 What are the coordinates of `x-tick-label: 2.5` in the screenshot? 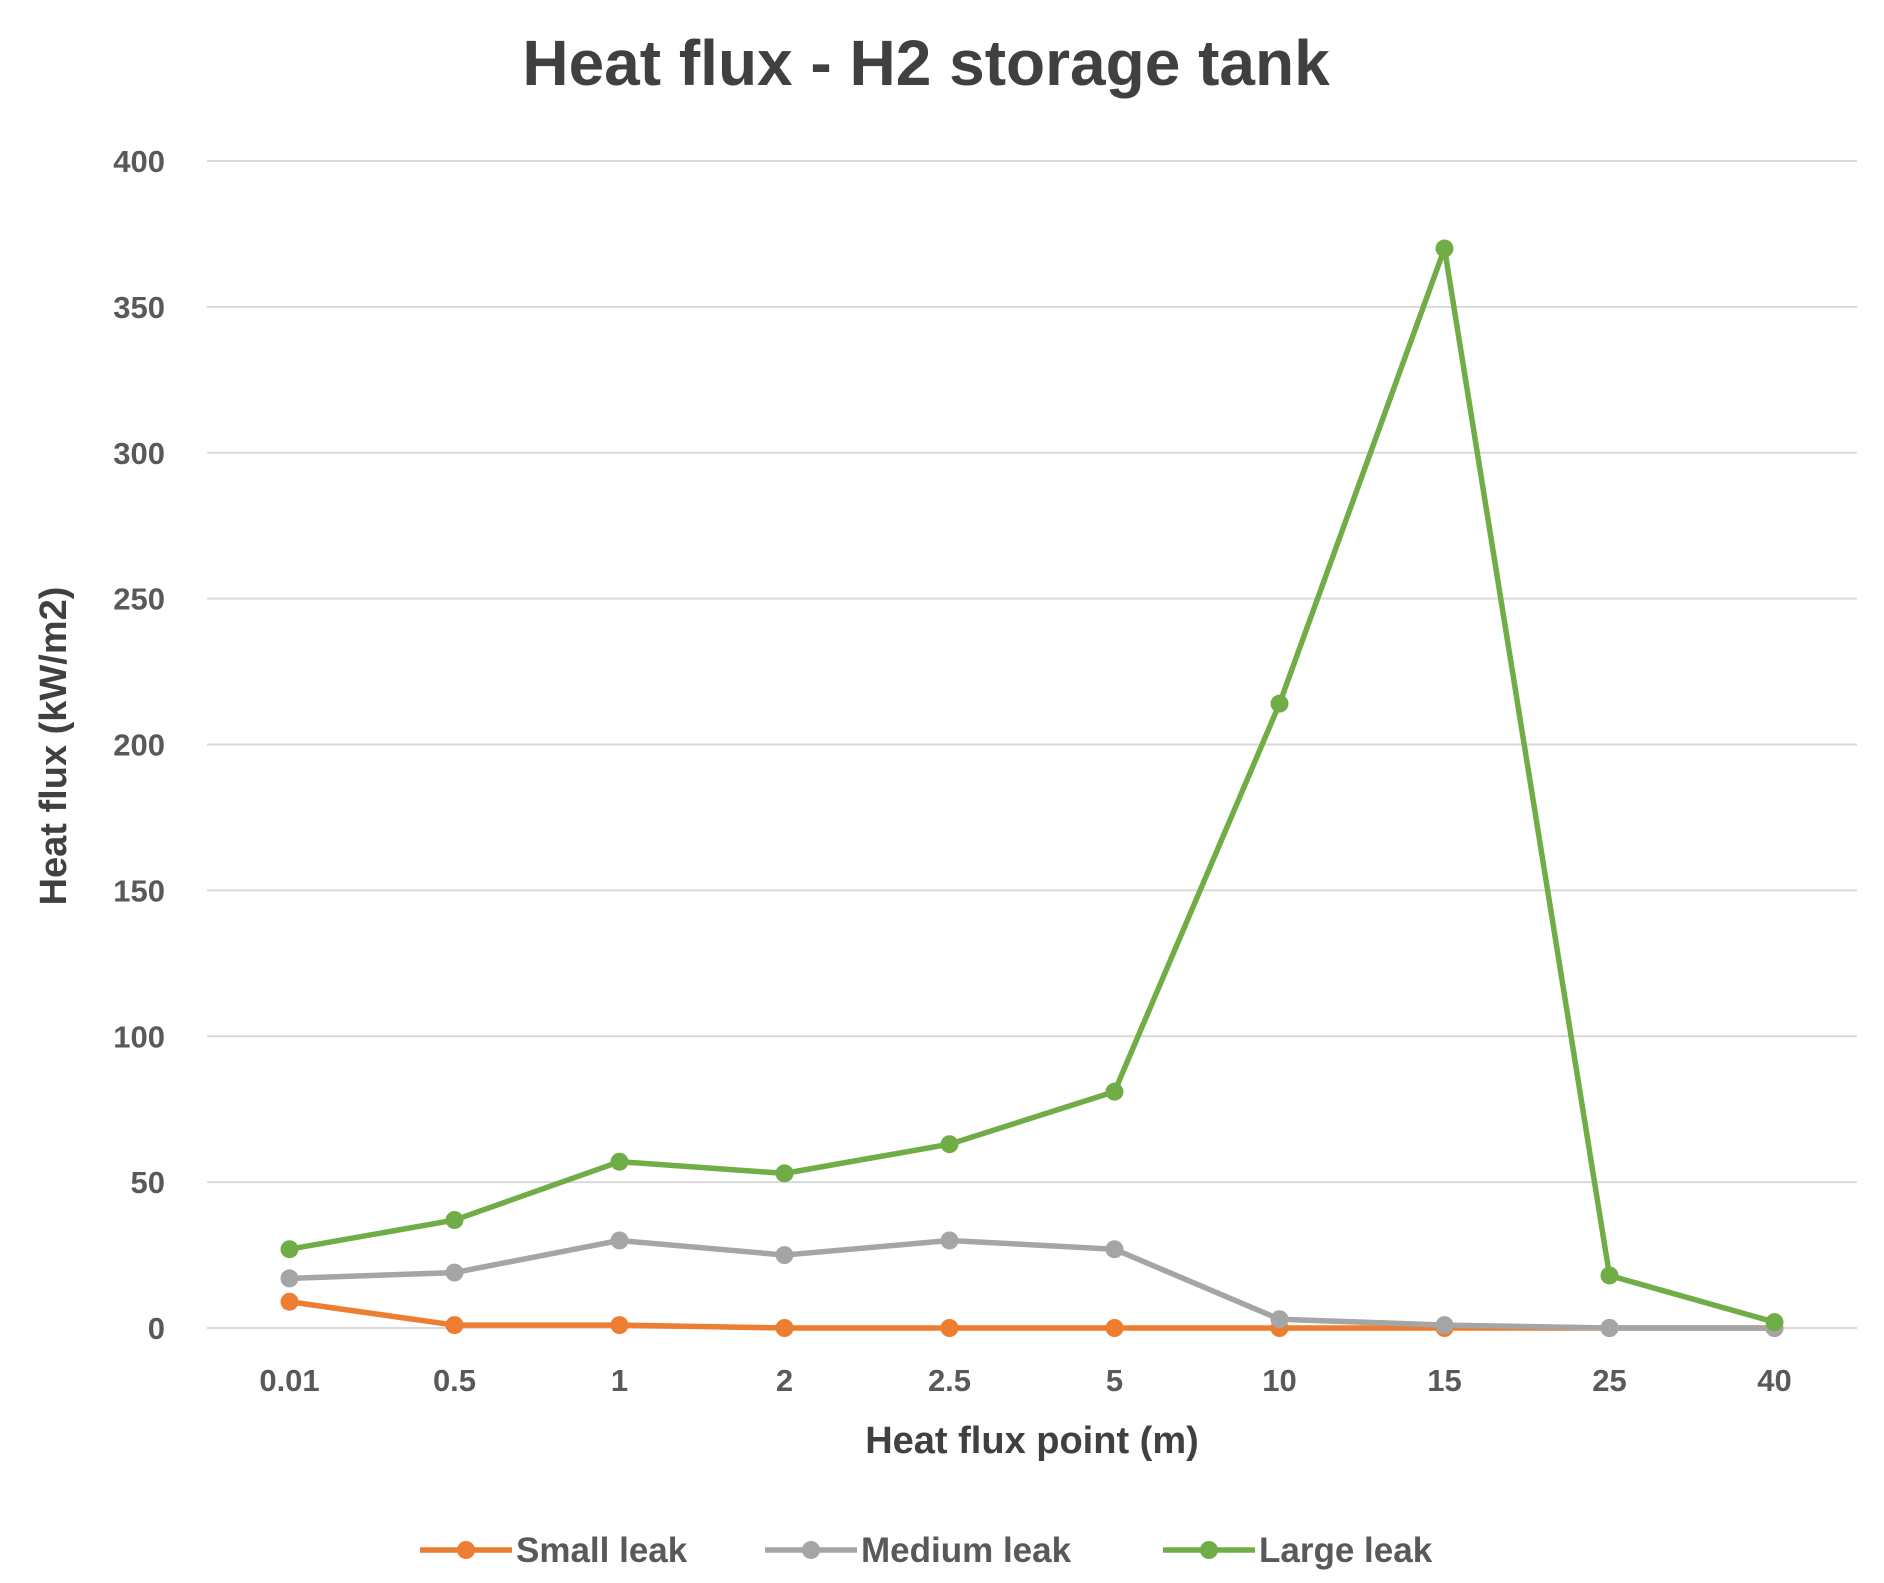 It's located at (949, 1380).